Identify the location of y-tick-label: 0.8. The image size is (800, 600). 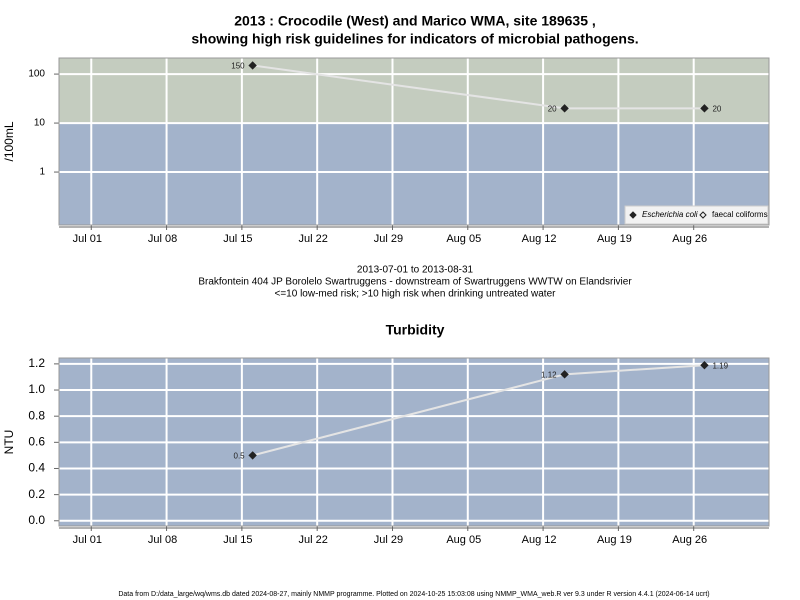
(36, 415).